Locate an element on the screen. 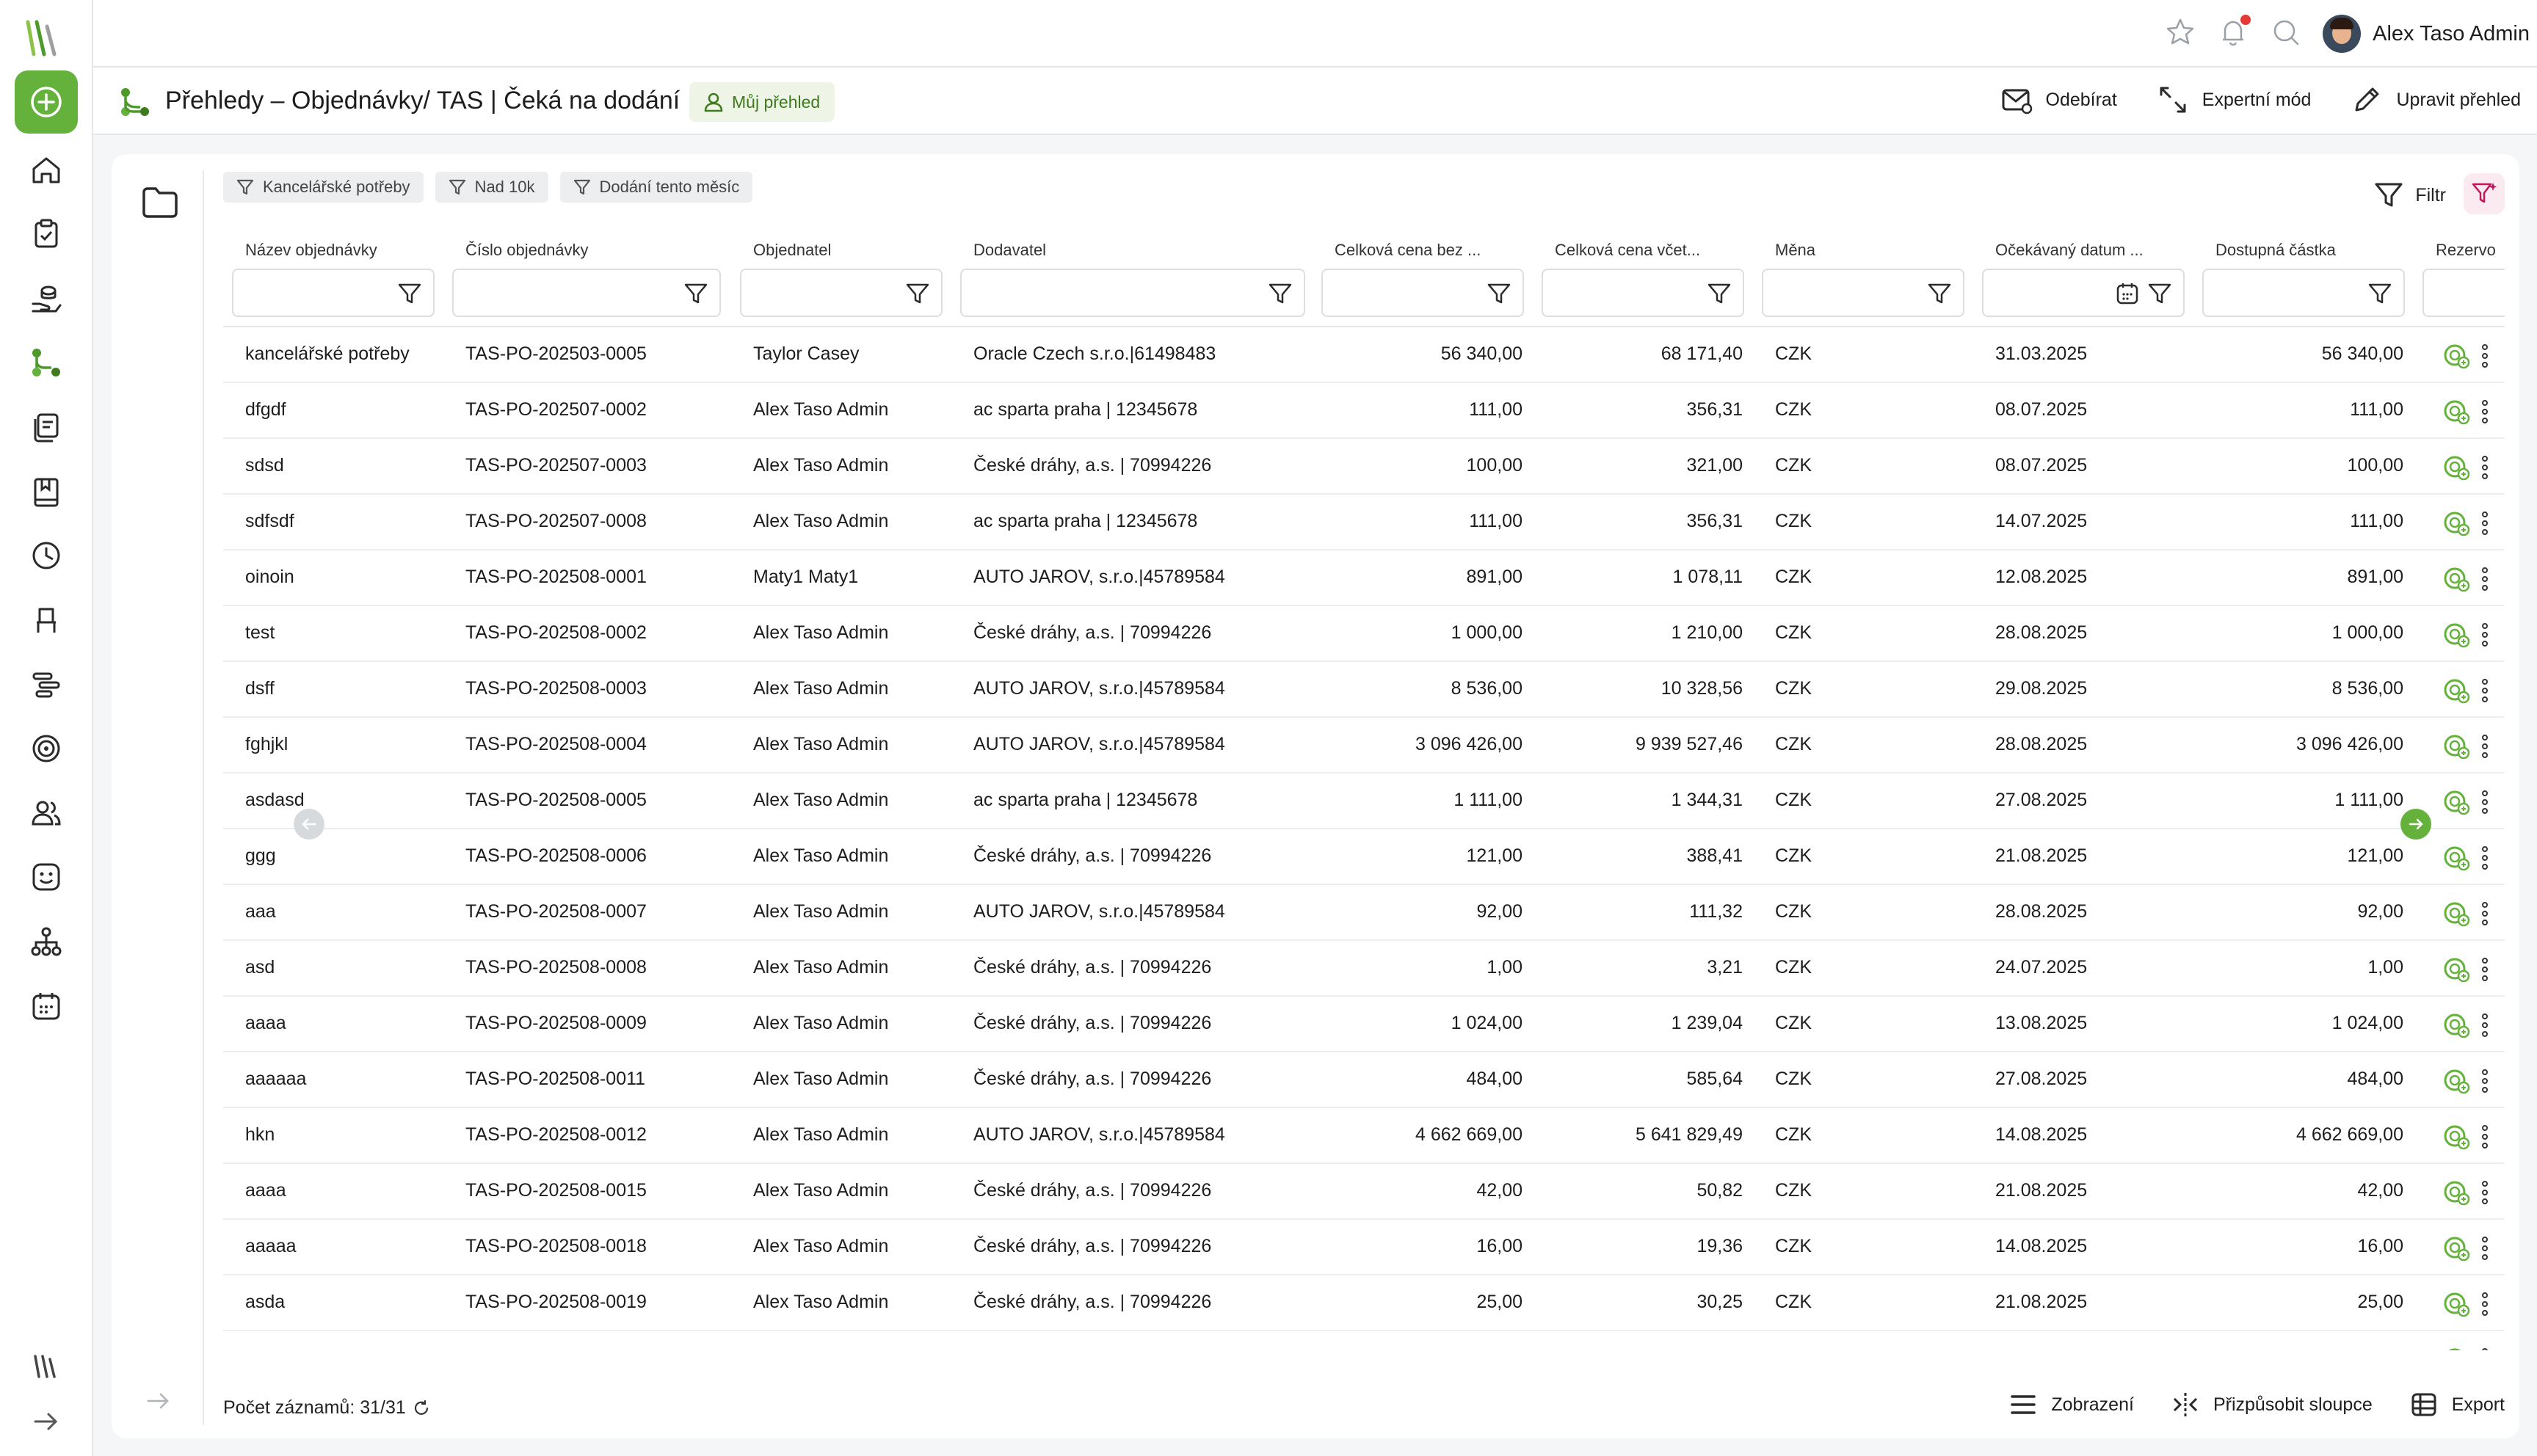 The height and width of the screenshot is (1456, 2537). sidebar-item-finance is located at coordinates (46, 299).